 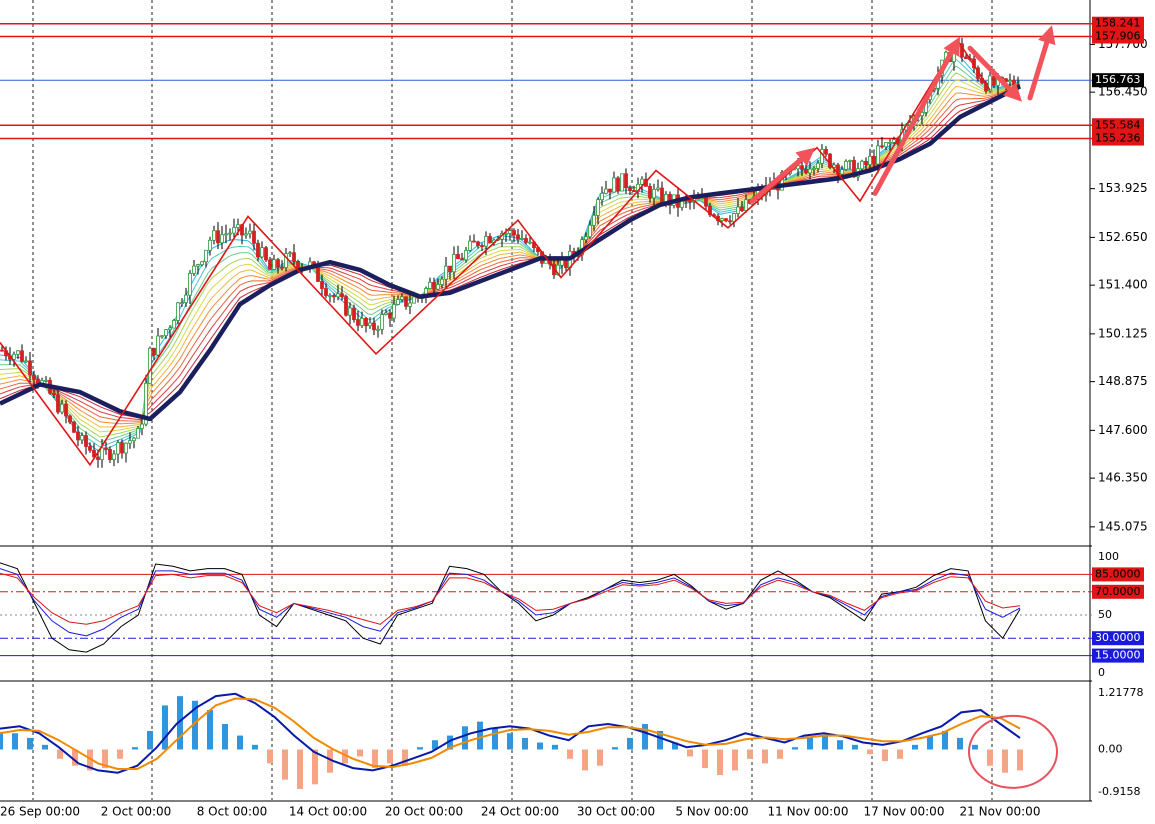 I want to click on time-tick-label: 20 Oct 00:00, so click(x=424, y=812).